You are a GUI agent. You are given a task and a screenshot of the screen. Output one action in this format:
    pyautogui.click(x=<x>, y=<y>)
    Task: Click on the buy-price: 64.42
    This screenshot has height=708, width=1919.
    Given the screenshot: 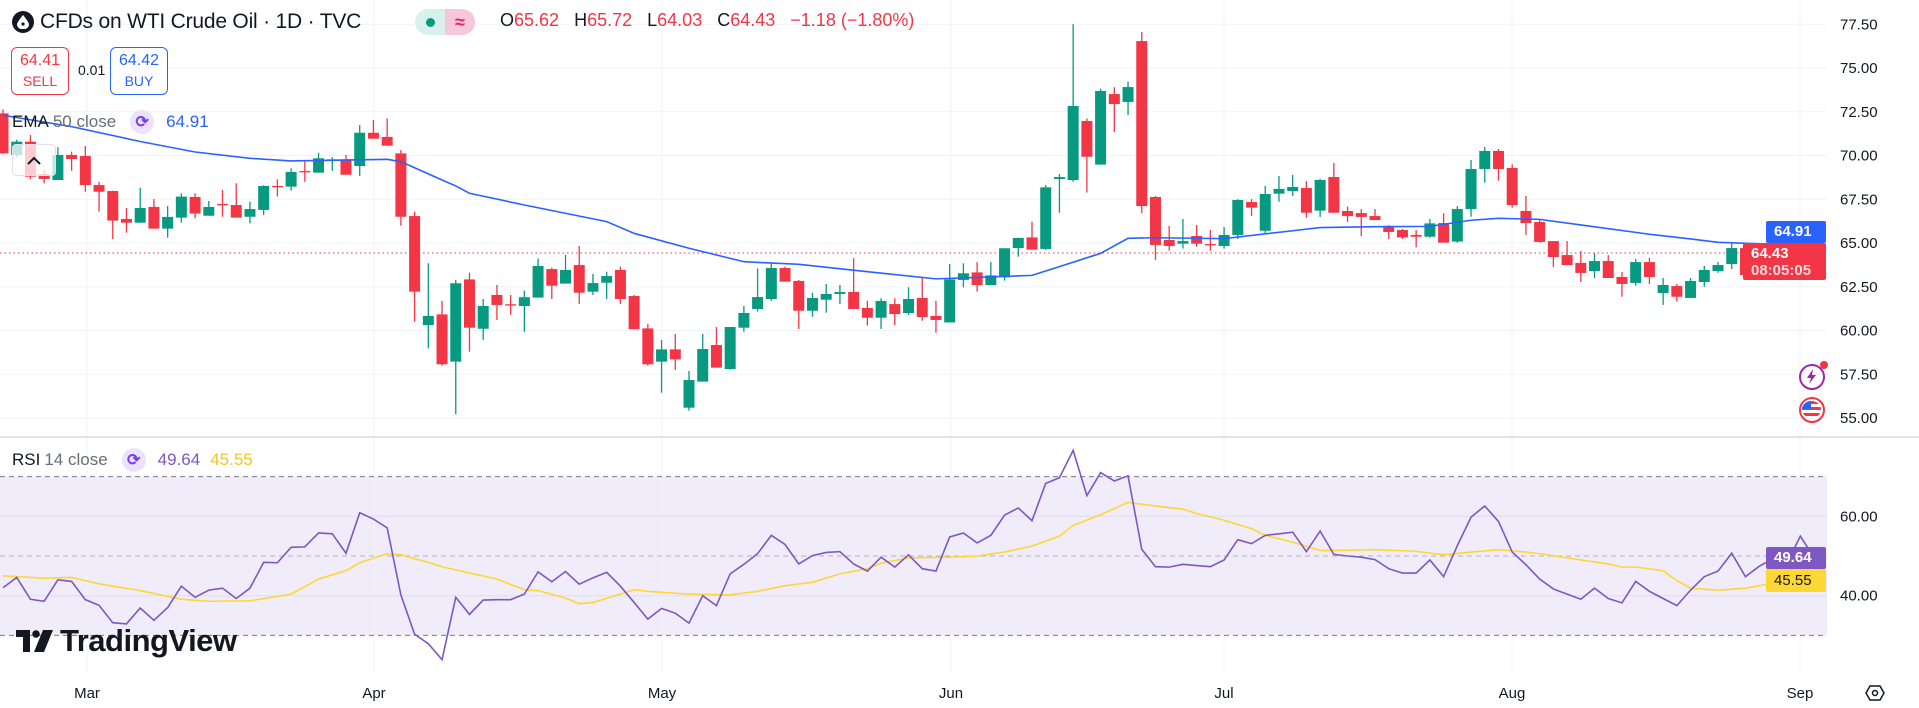 What is the action you would take?
    pyautogui.click(x=139, y=60)
    